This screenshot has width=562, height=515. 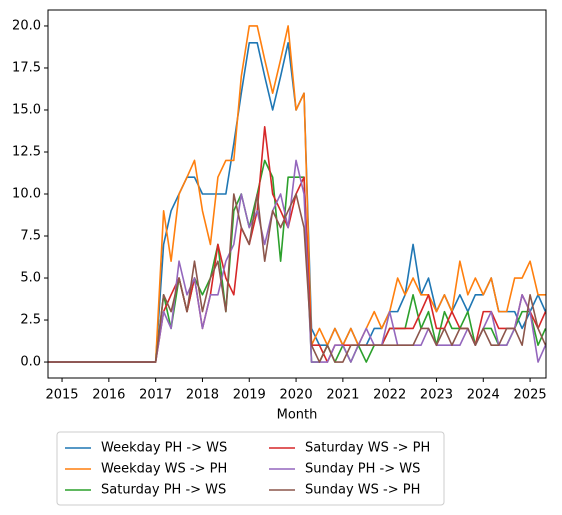 I want to click on x-tick-label: 2017, so click(x=155, y=395).